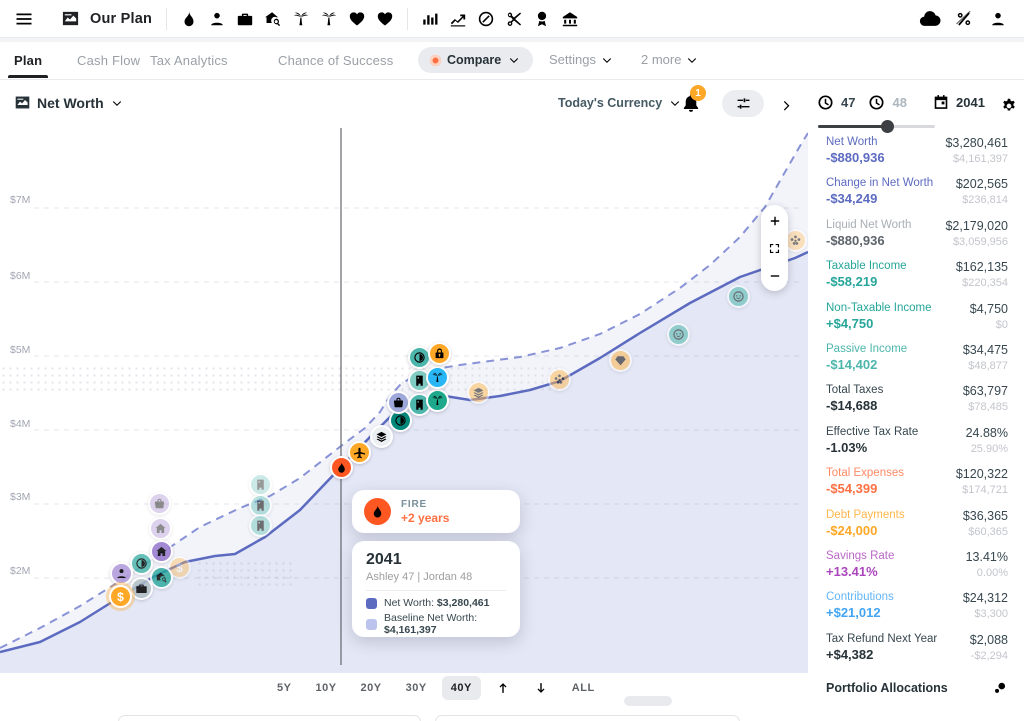  Describe the element at coordinates (301, 19) in the screenshot. I see `milestone-palm-teal-icon` at that location.